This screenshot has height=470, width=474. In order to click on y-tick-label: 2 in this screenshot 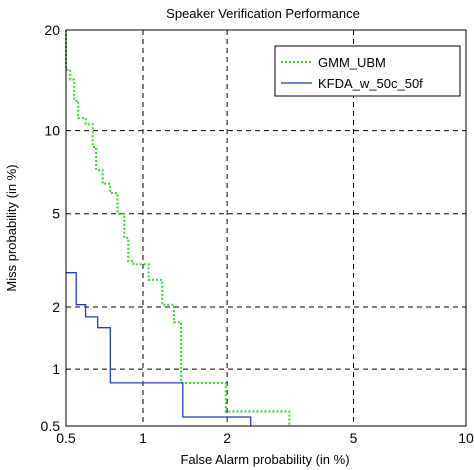, I will do `click(56, 307)`.